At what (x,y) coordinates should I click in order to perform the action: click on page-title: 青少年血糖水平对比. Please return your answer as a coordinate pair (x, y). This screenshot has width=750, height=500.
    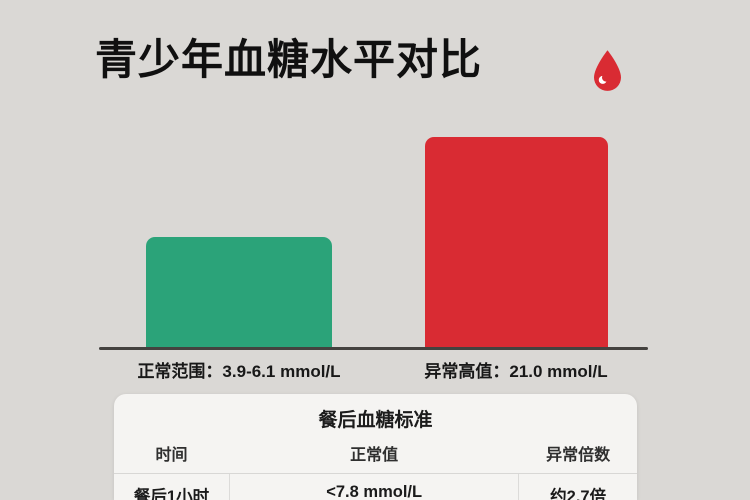
    Looking at the image, I should click on (289, 59).